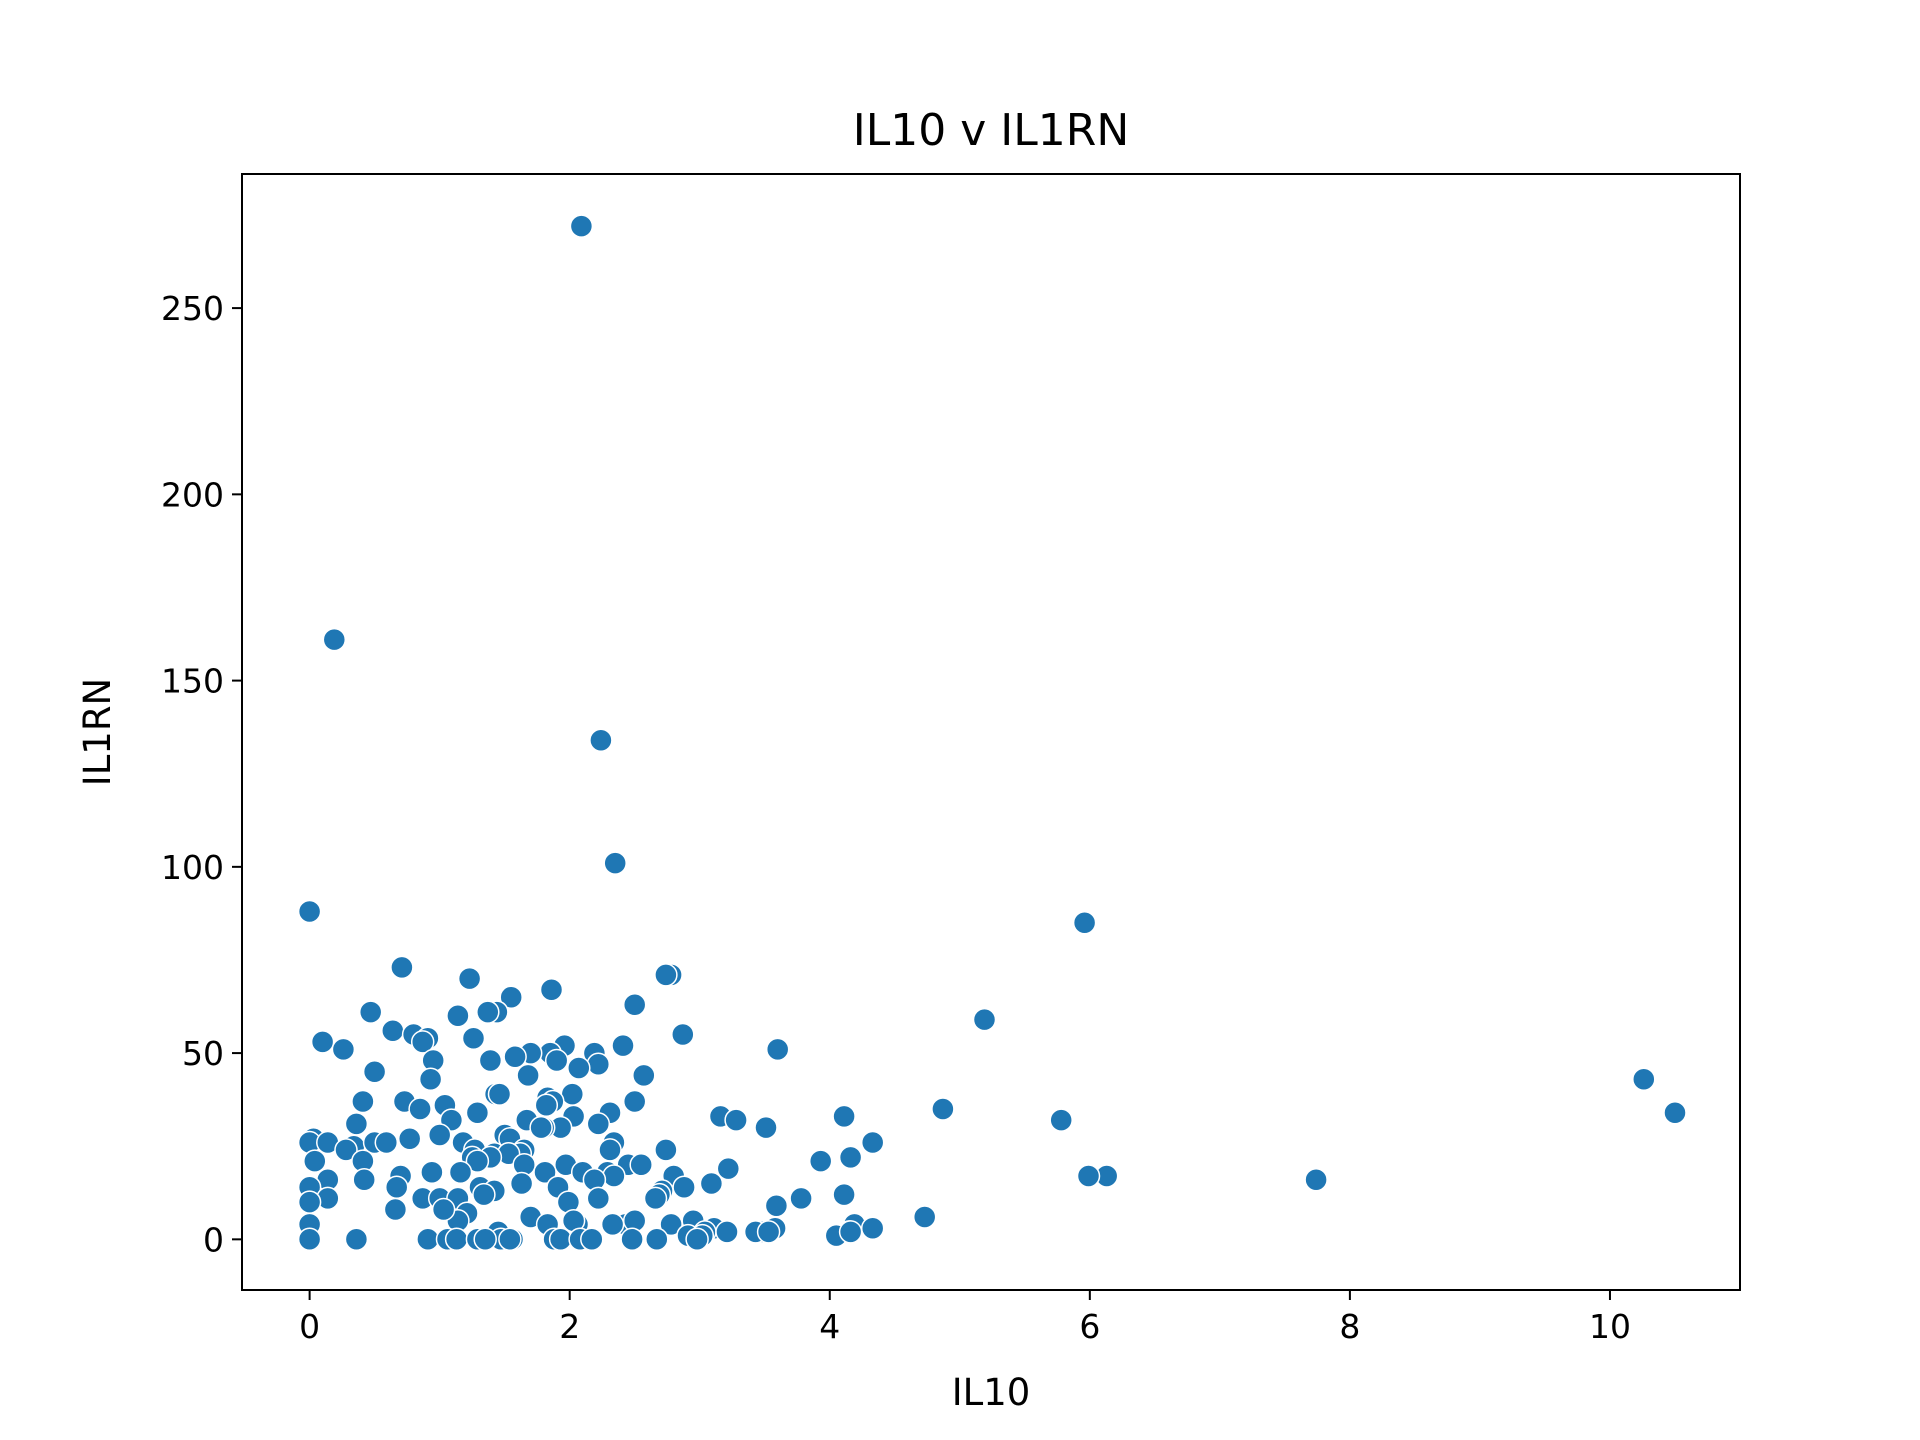 This screenshot has width=1920, height=1440. I want to click on x-tick-label: 2, so click(569, 1326).